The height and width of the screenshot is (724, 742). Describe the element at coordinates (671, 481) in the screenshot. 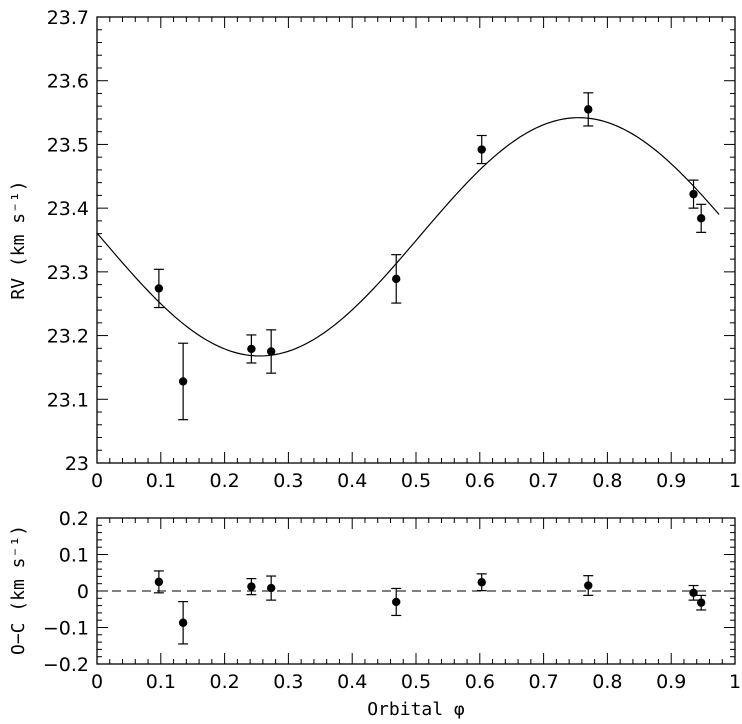

I see `rv-xtick-label: 0.9` at that location.